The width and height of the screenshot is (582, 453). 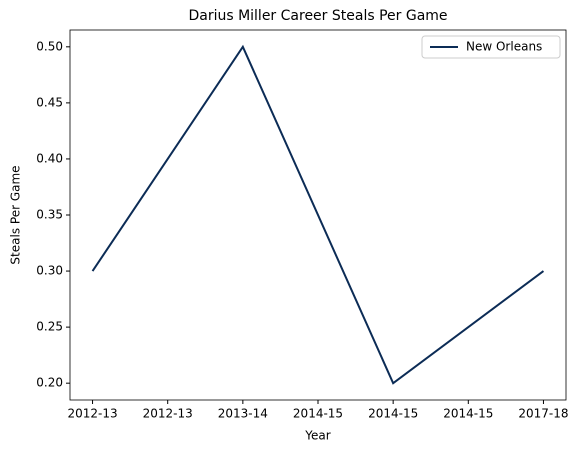 I want to click on legend-box, so click(x=491, y=47).